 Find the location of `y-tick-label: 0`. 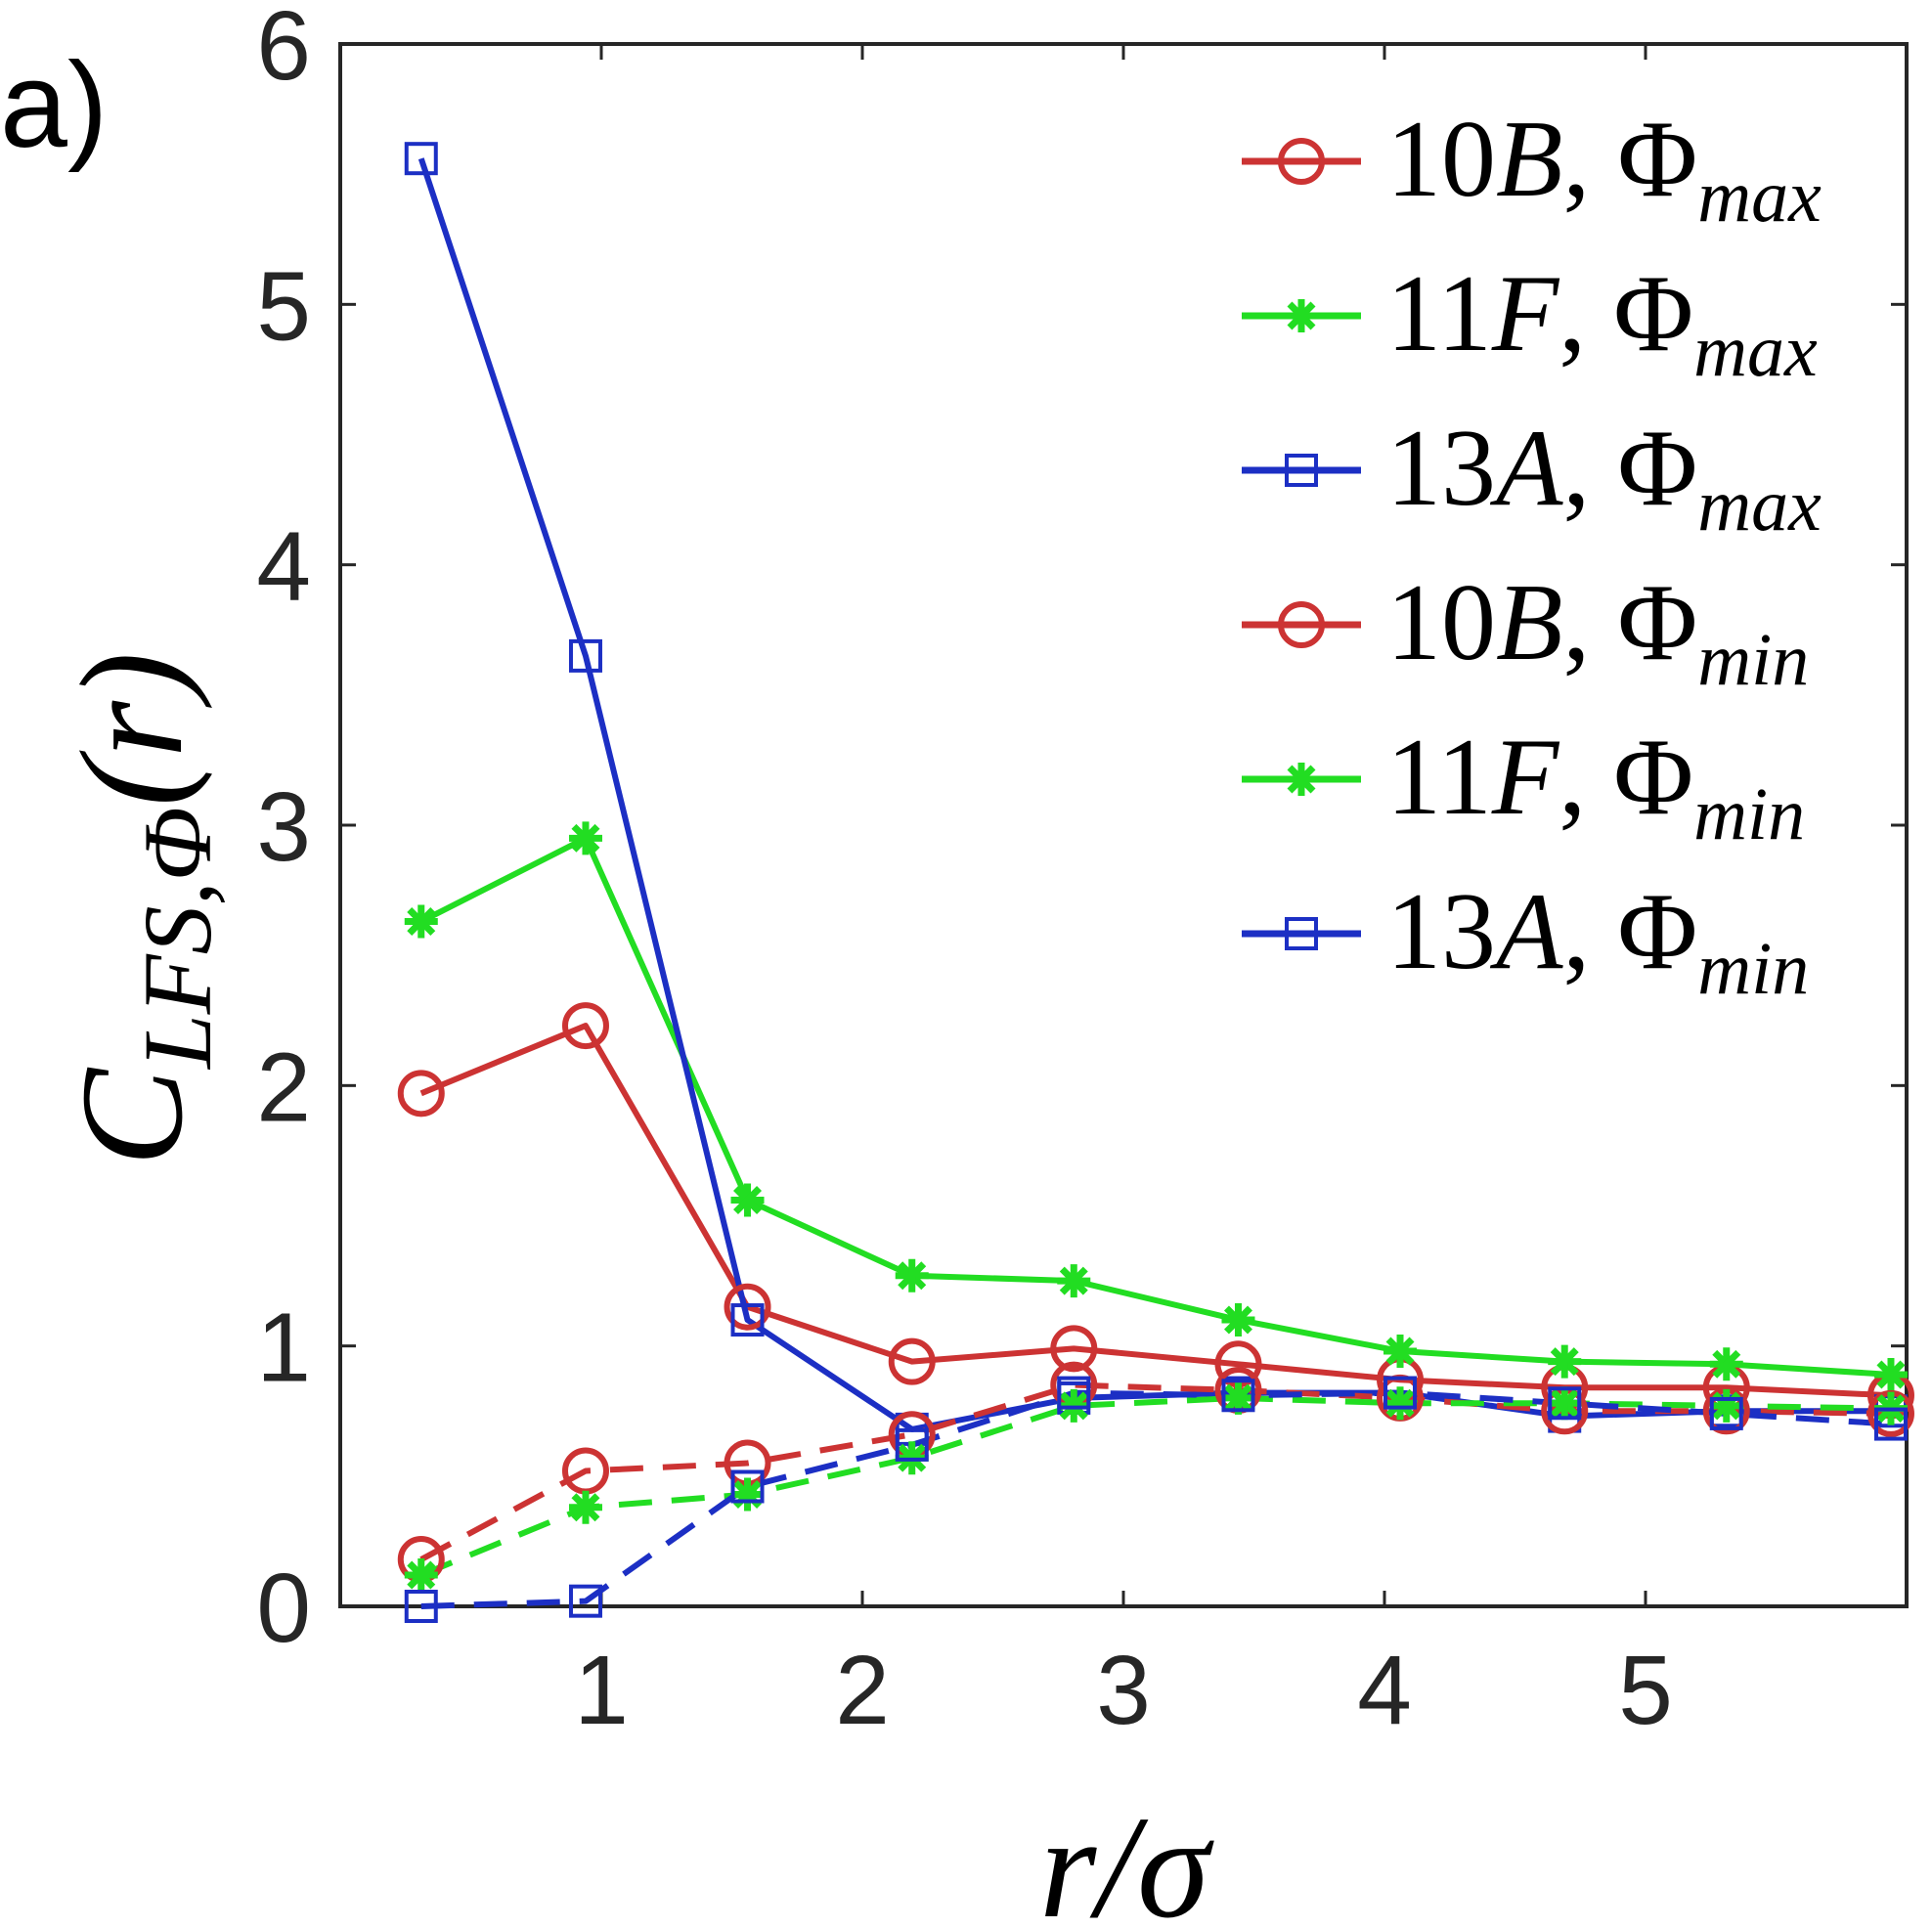

y-tick-label: 0 is located at coordinates (283, 1608).